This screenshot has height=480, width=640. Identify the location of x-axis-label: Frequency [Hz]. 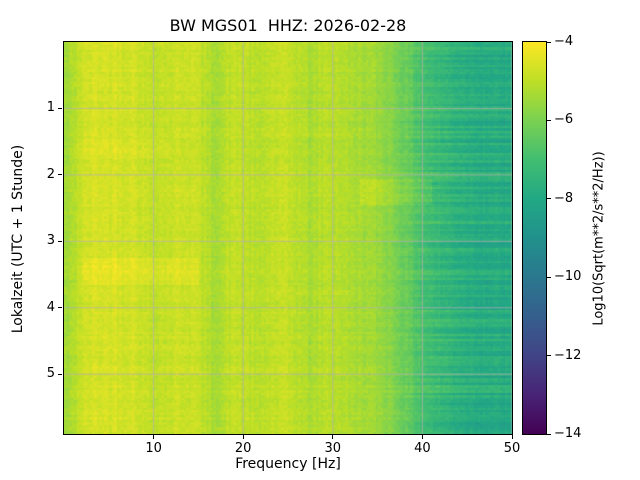
(288, 464).